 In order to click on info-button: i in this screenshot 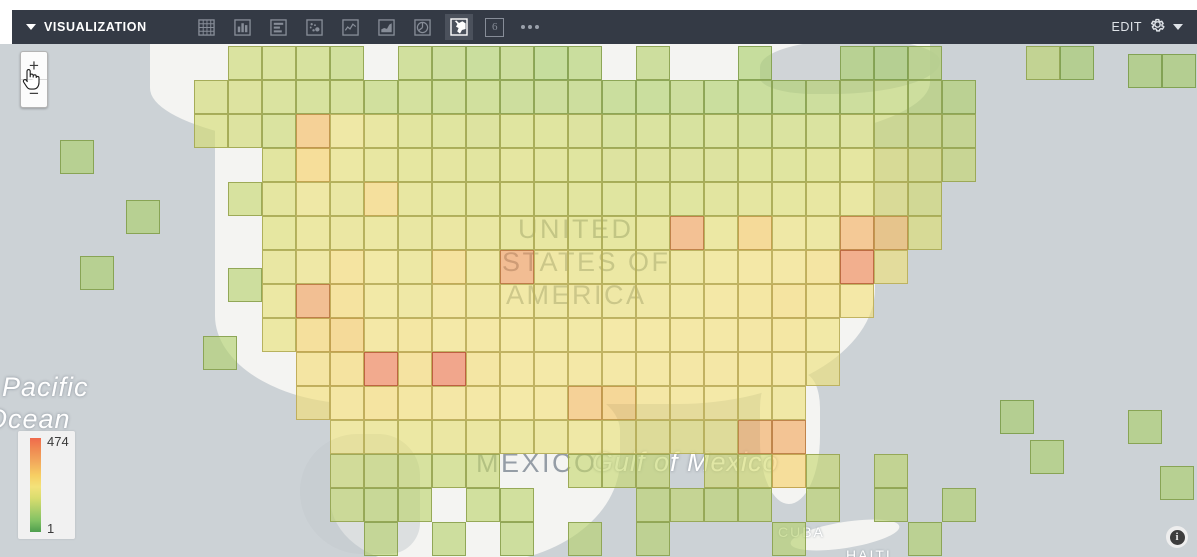, I will do `click(1177, 537)`.